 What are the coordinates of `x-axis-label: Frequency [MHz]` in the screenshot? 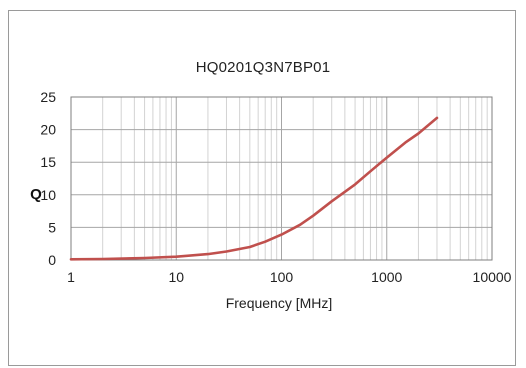 It's located at (279, 303).